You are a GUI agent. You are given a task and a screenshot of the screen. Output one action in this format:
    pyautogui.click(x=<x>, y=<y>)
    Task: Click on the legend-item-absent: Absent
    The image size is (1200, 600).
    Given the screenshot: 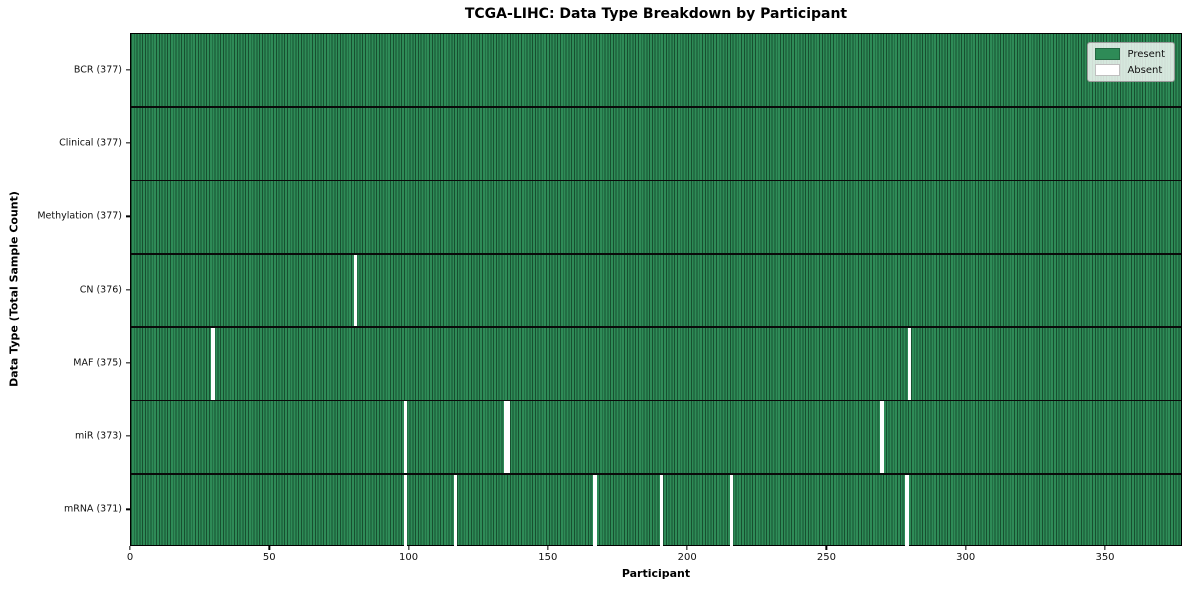 What is the action you would take?
    pyautogui.click(x=1130, y=70)
    